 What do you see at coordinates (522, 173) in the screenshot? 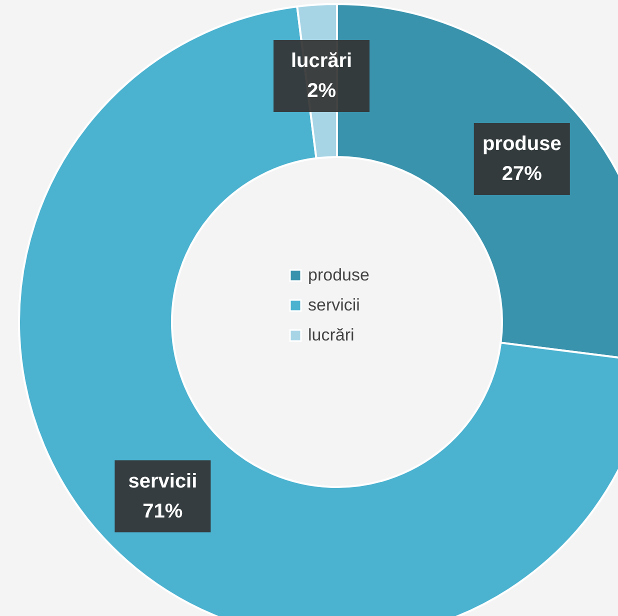
I see `data-label: 27%` at bounding box center [522, 173].